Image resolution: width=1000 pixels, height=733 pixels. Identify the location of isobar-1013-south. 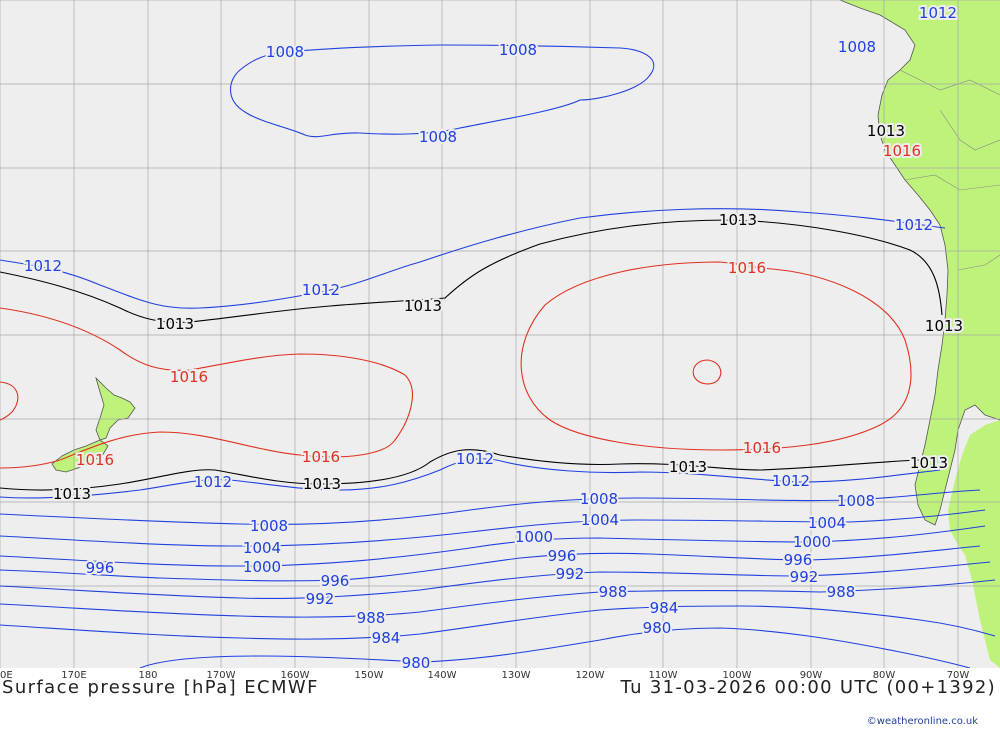
(460, 470).